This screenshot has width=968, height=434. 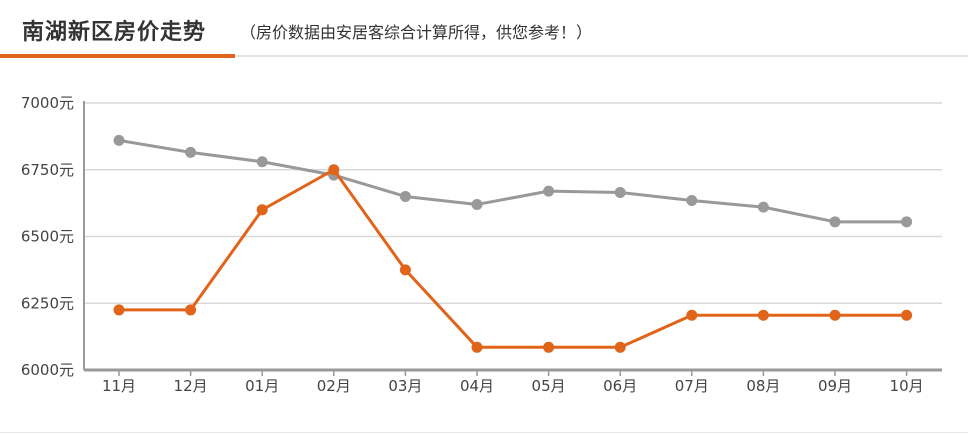 I want to click on y-tick-label: 6500元, so click(x=47, y=237).